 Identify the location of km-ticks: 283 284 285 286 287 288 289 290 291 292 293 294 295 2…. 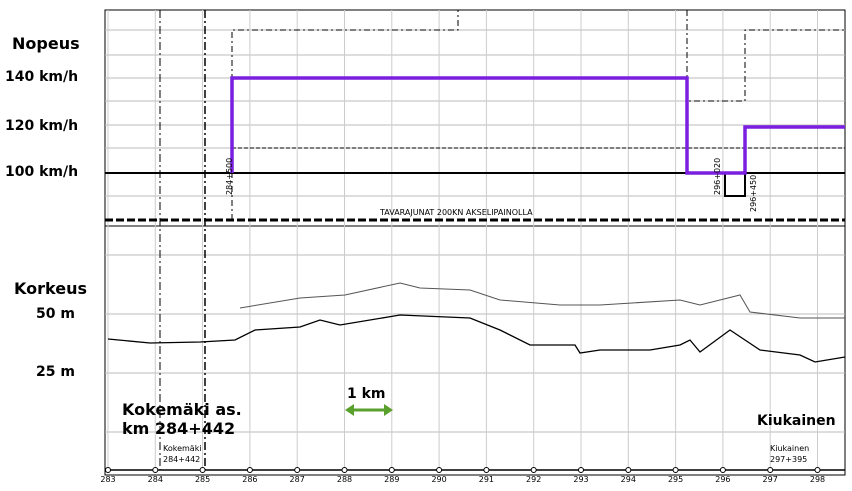
(462, 475).